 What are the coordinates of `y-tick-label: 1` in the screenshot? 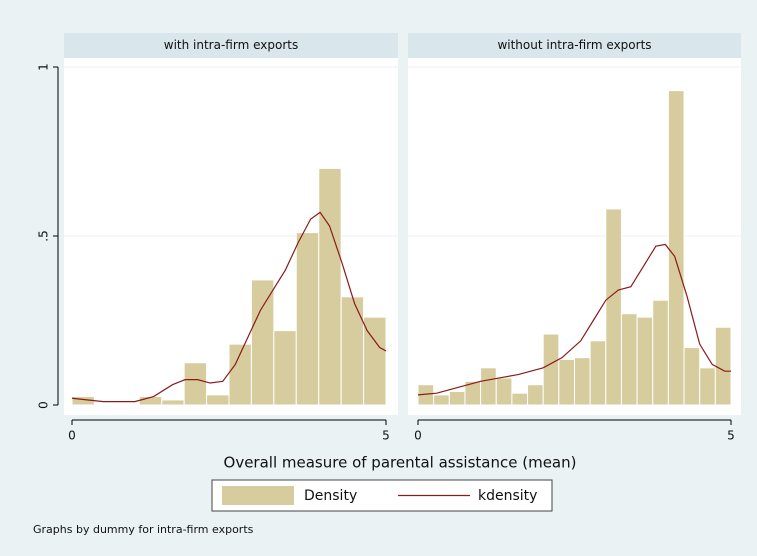 It's located at (44, 67).